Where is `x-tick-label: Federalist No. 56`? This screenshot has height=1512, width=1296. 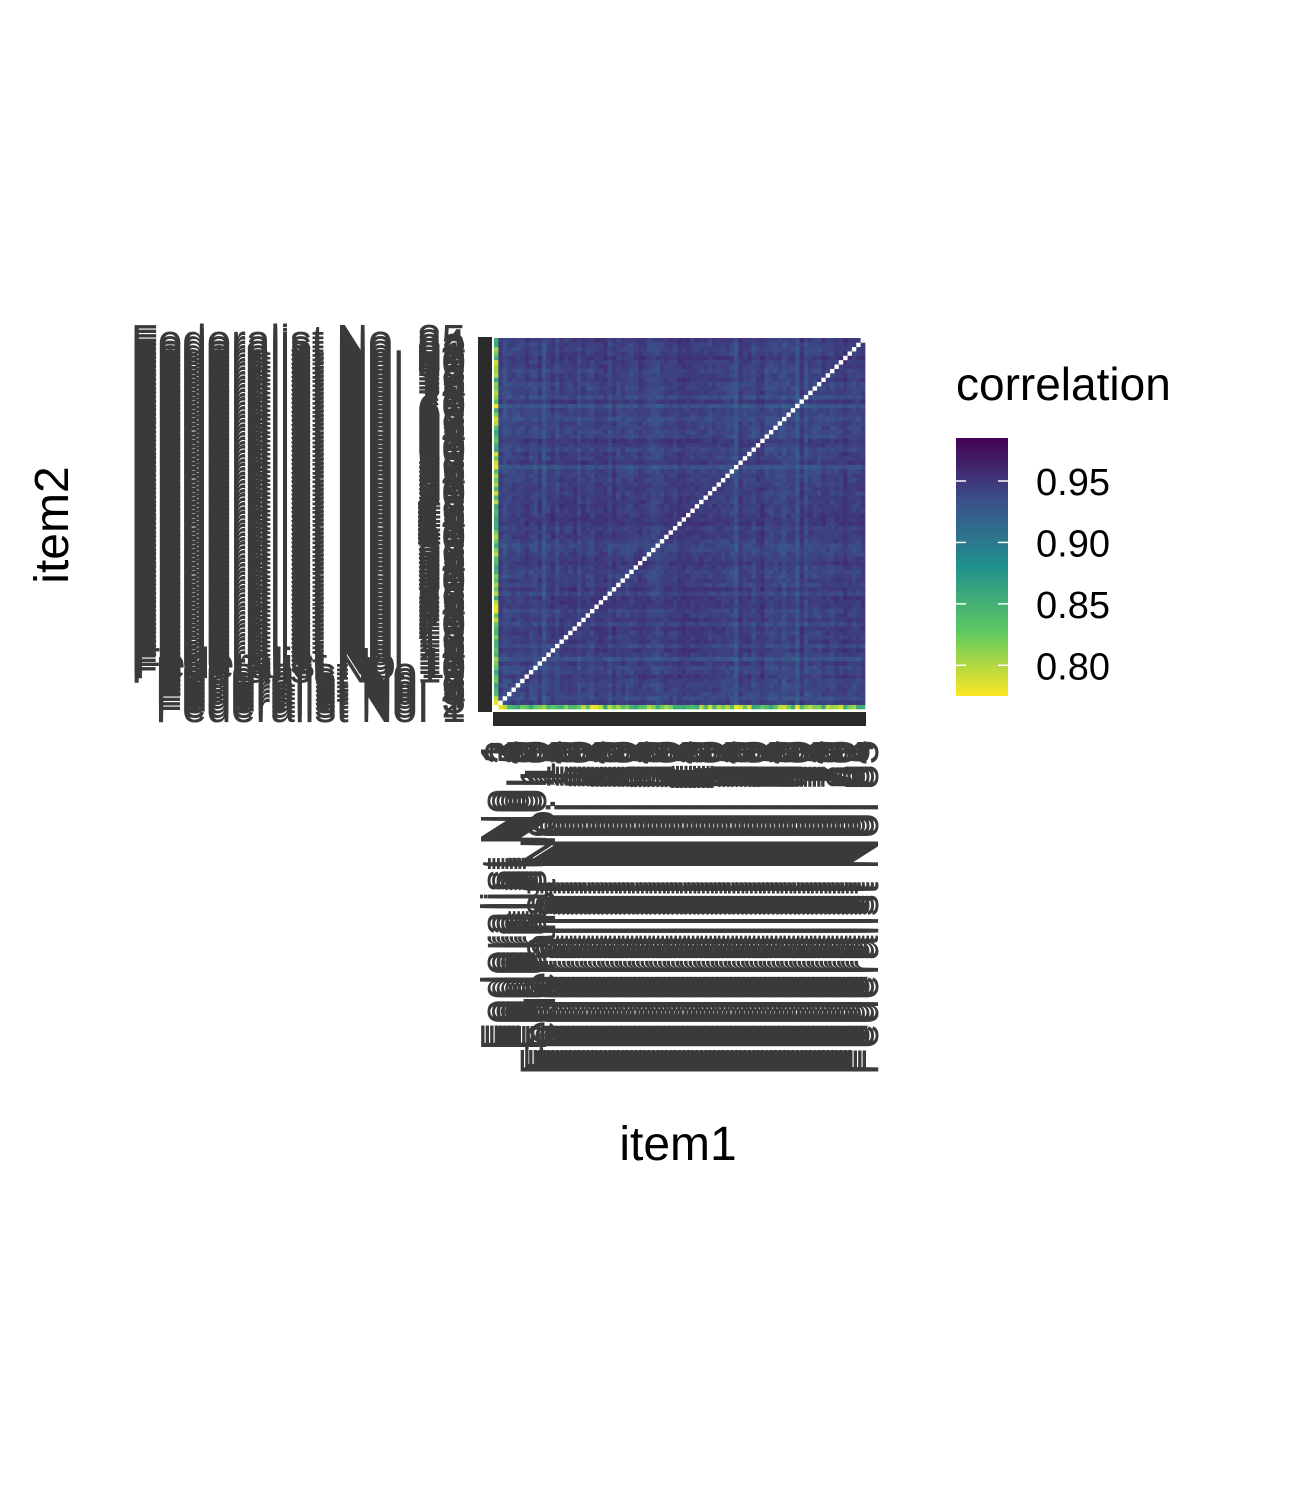 x-tick-label: Federalist No. 56 is located at coordinates (736, 907).